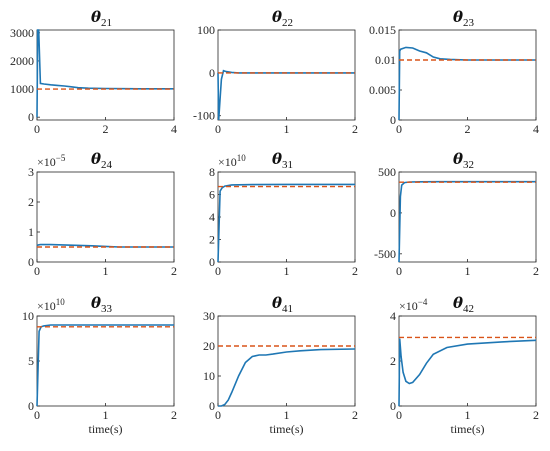  I want to click on panel-23: θ23 0 2 4 0 0.005 0.01 0.015, so click(454, 72).